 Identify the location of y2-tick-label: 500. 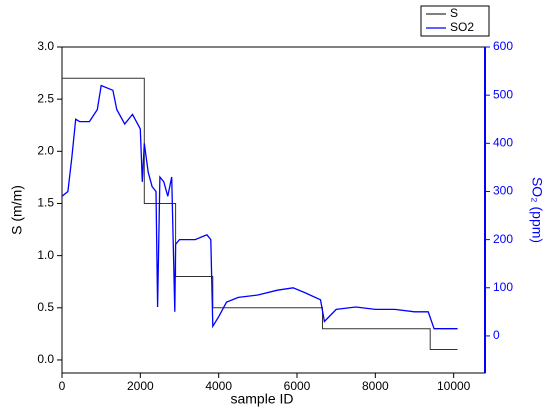
(503, 94).